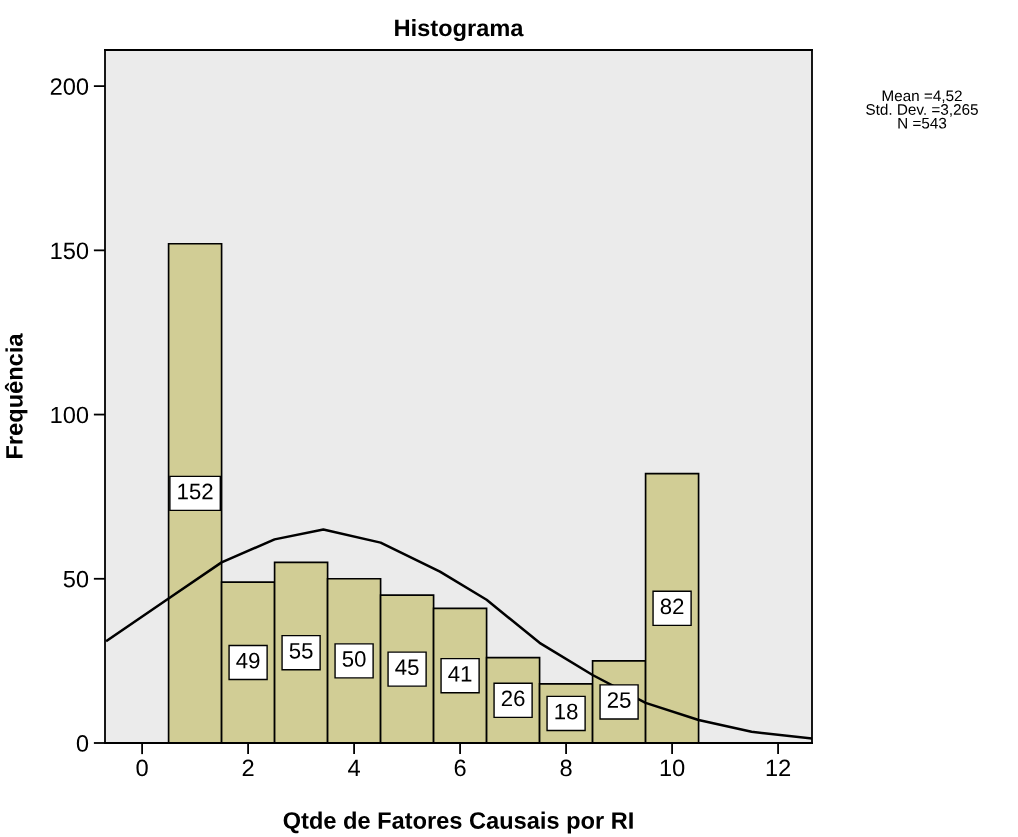 Image resolution: width=1018 pixels, height=837 pixels. I want to click on chart-title: Histograma, so click(459, 30).